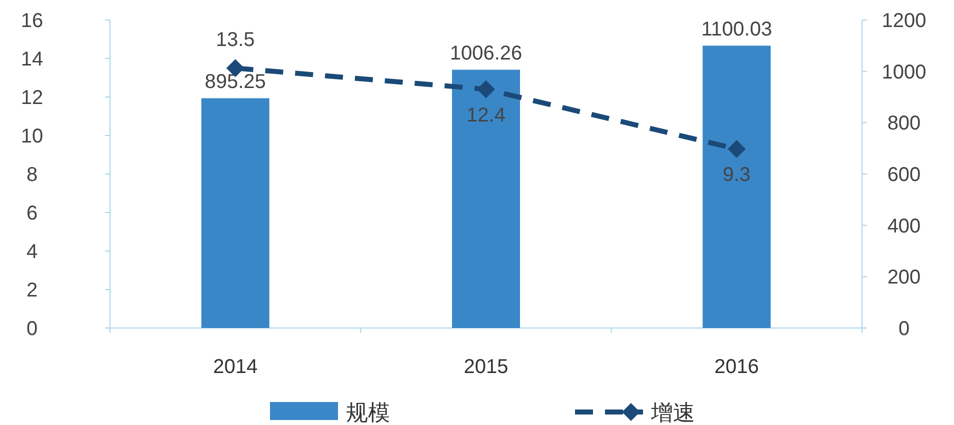 The height and width of the screenshot is (425, 954). I want to click on y2-tick-label: 200, so click(904, 277).